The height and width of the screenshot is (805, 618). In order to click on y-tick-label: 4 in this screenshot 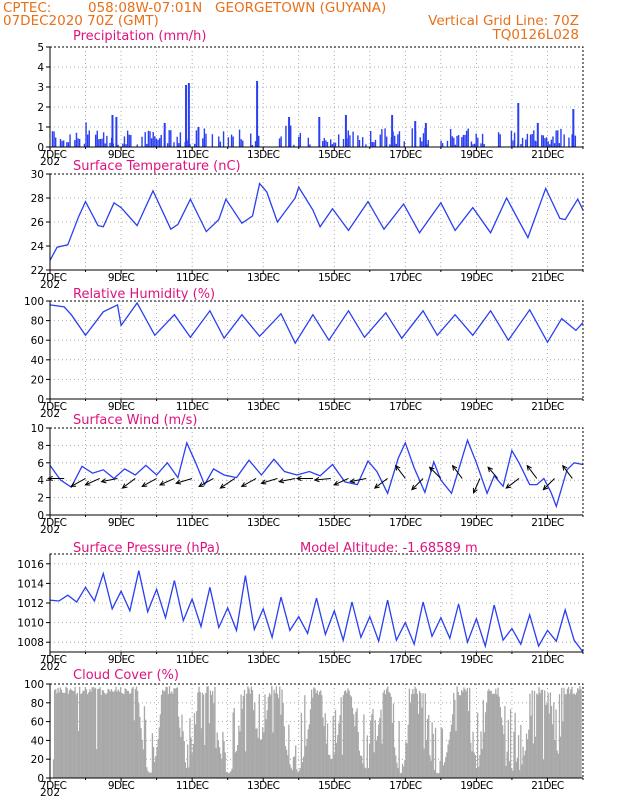, I will do `click(40, 68)`.